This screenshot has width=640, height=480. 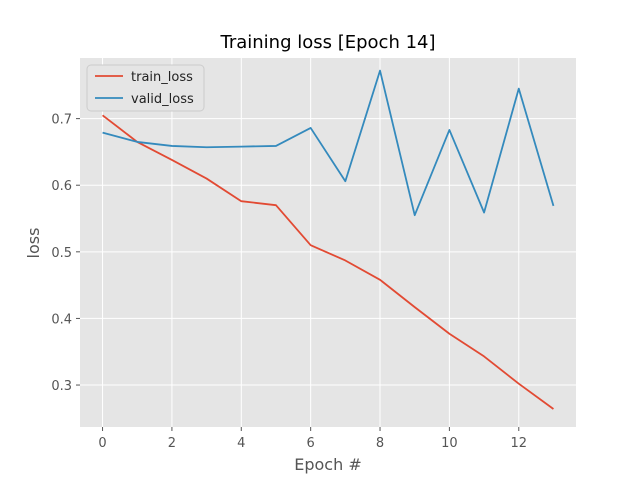 I want to click on x-tick-label: 8, so click(x=380, y=443).